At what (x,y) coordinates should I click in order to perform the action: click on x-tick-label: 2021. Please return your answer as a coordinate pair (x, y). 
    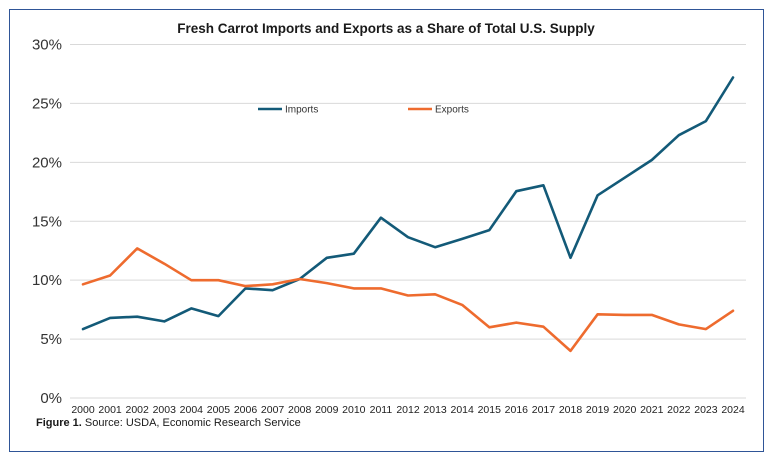
    Looking at the image, I should click on (652, 410).